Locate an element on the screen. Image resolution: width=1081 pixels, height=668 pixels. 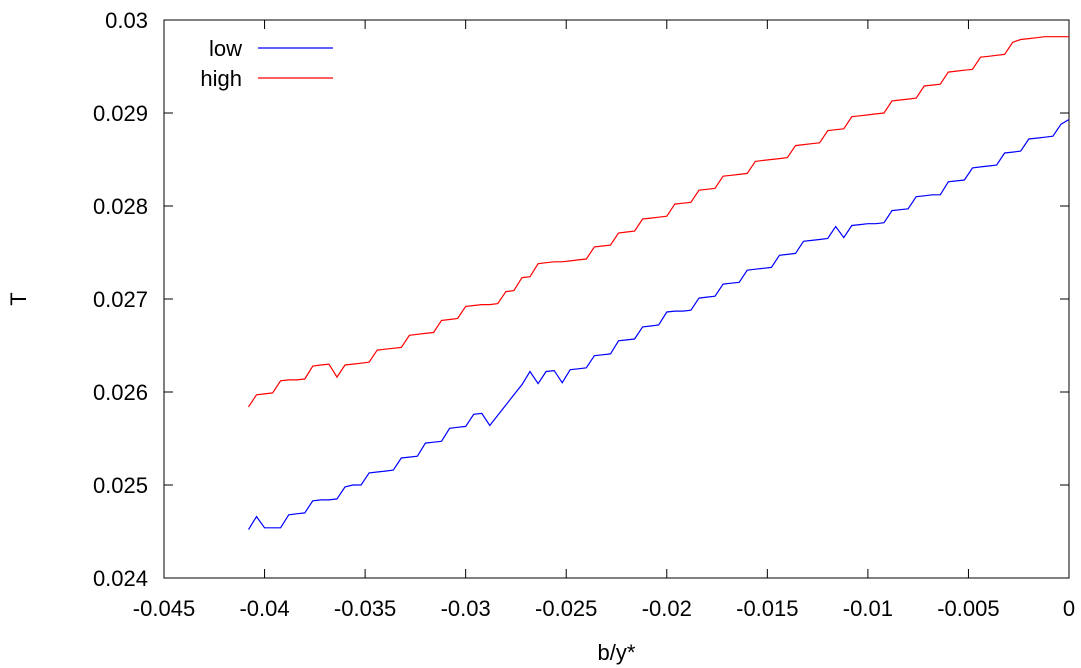
x-tick-label: -0.01 is located at coordinates (868, 608).